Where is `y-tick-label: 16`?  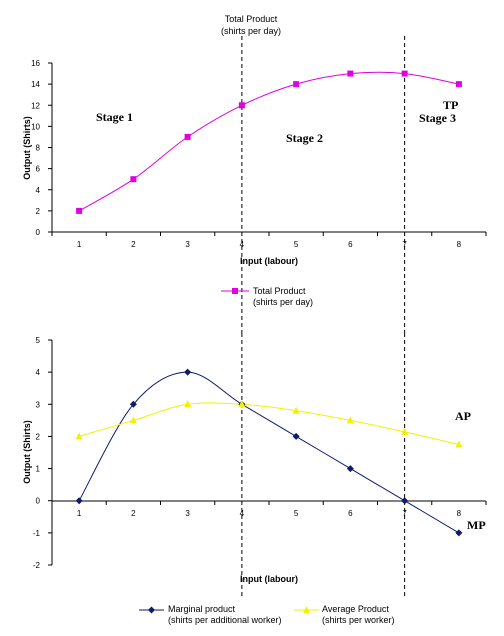
y-tick-label: 16 is located at coordinates (35, 63).